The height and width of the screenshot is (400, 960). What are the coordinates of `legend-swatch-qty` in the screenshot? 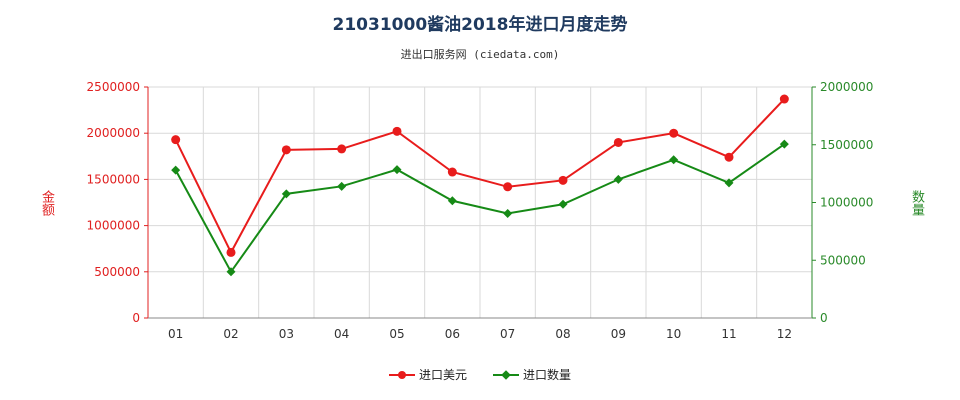 It's located at (506, 374).